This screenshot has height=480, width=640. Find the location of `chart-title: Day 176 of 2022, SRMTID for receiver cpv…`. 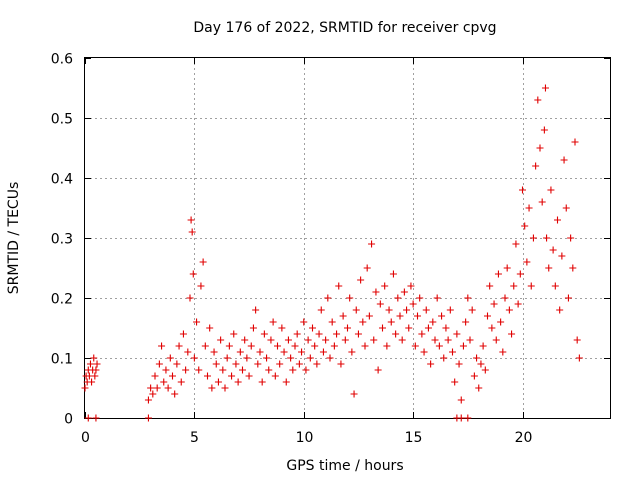

chart-title: Day 176 of 2022, SRMTID for receiver cpv… is located at coordinates (344, 28).